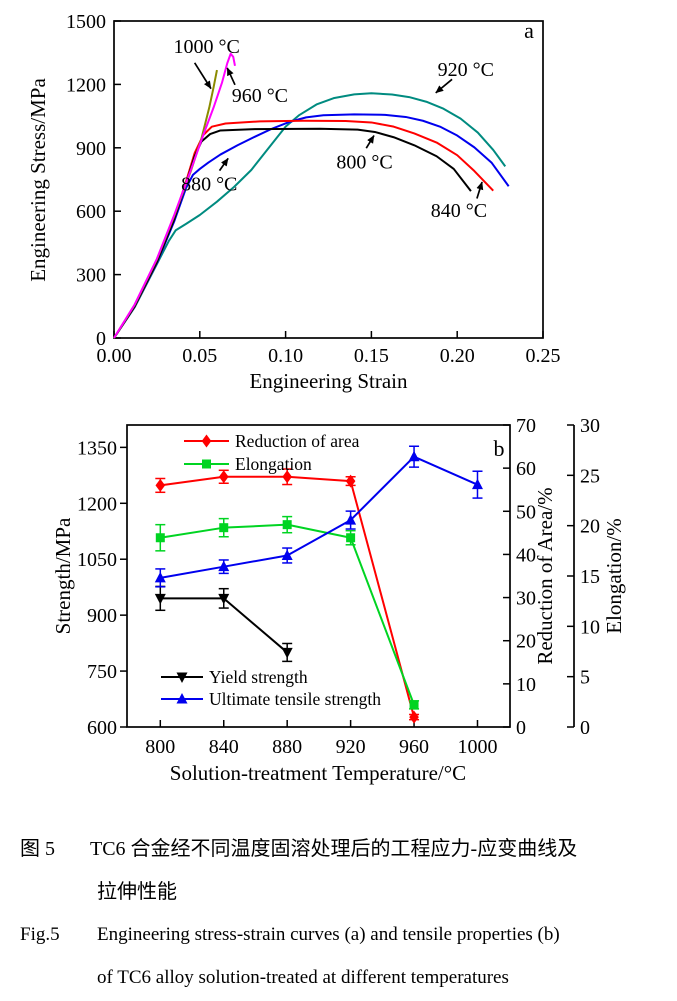  I want to click on legend-label: Ultimate tensile strength, so click(295, 699).